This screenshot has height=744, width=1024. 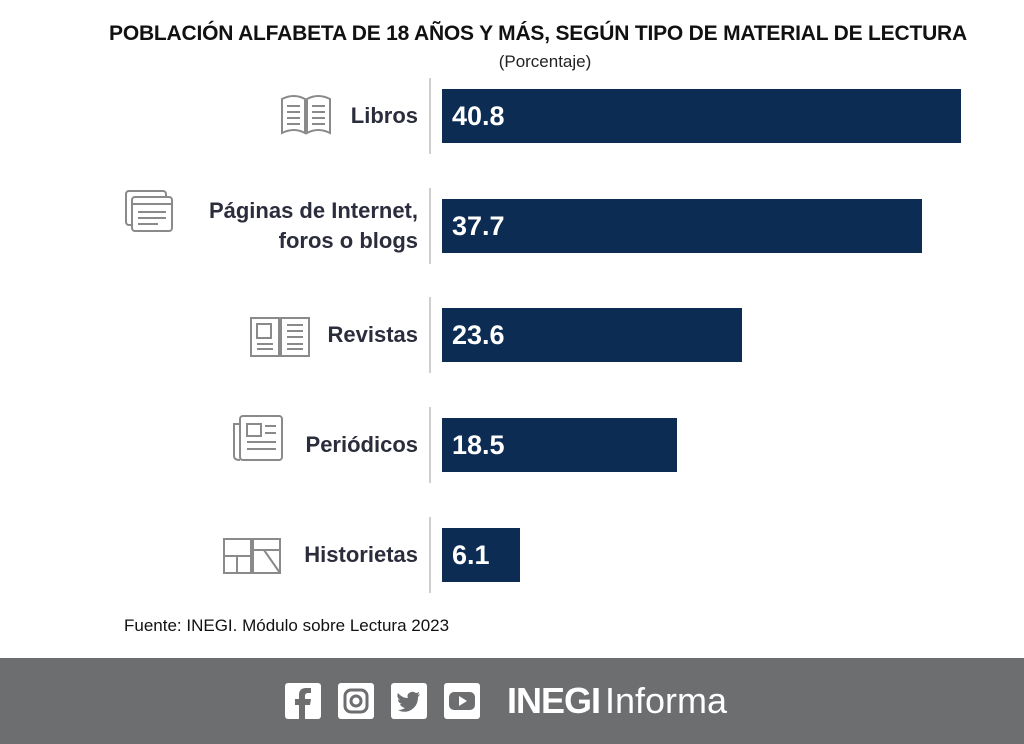 What do you see at coordinates (478, 445) in the screenshot?
I see `value-label: 18.5` at bounding box center [478, 445].